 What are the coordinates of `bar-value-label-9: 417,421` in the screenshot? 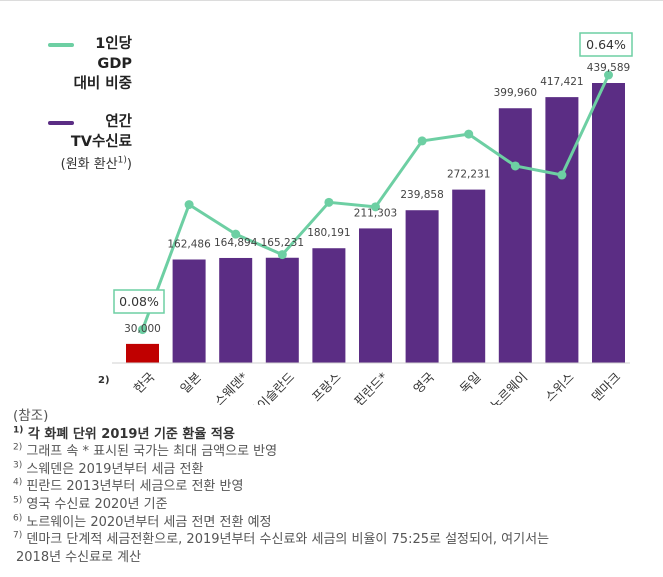 It's located at (561, 82).